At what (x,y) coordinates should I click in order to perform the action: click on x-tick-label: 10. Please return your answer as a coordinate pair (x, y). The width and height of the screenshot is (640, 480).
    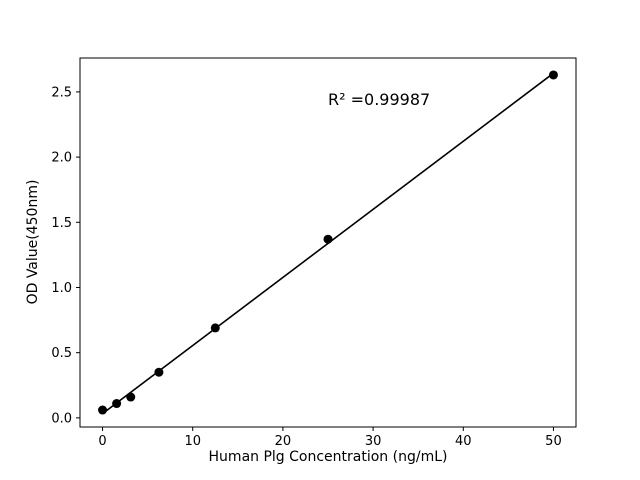
    Looking at the image, I should click on (192, 441).